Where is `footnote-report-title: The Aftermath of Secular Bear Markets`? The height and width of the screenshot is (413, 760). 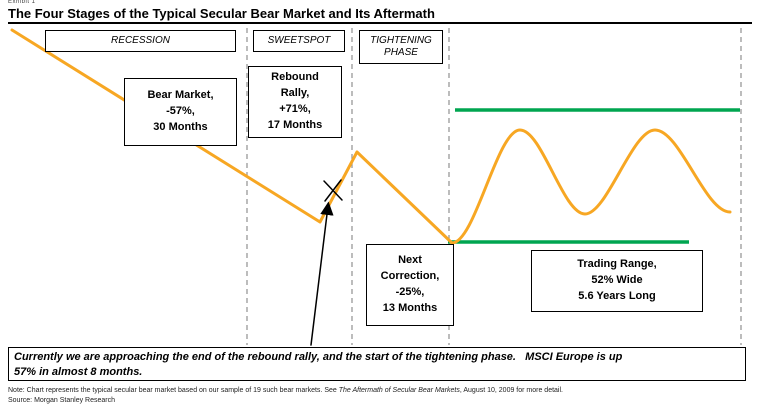 footnote-report-title: The Aftermath of Secular Bear Markets is located at coordinates (399, 390).